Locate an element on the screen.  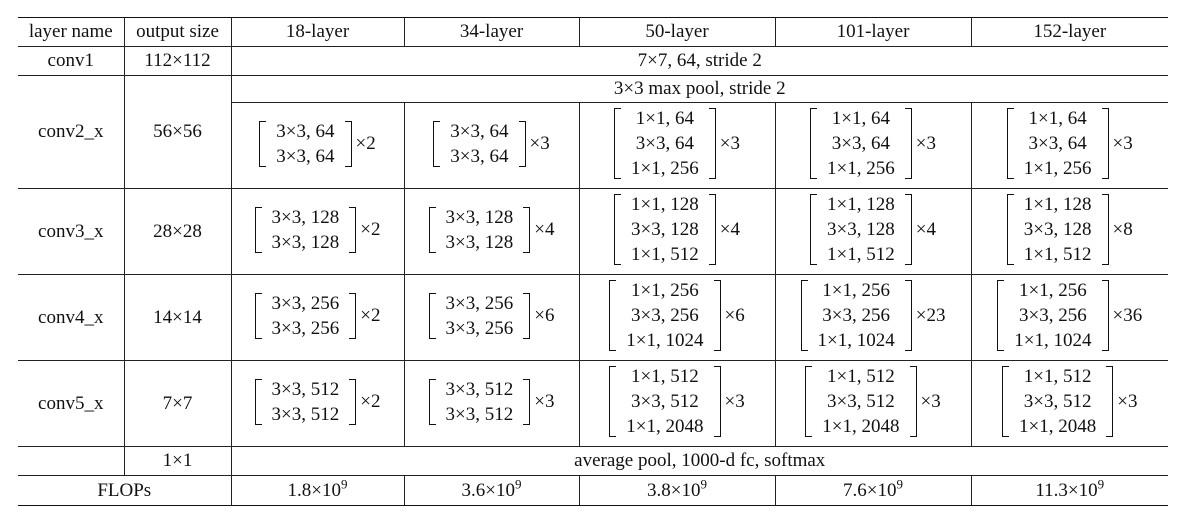
layer-spec-line: 1×1, 1024 is located at coordinates (856, 340).